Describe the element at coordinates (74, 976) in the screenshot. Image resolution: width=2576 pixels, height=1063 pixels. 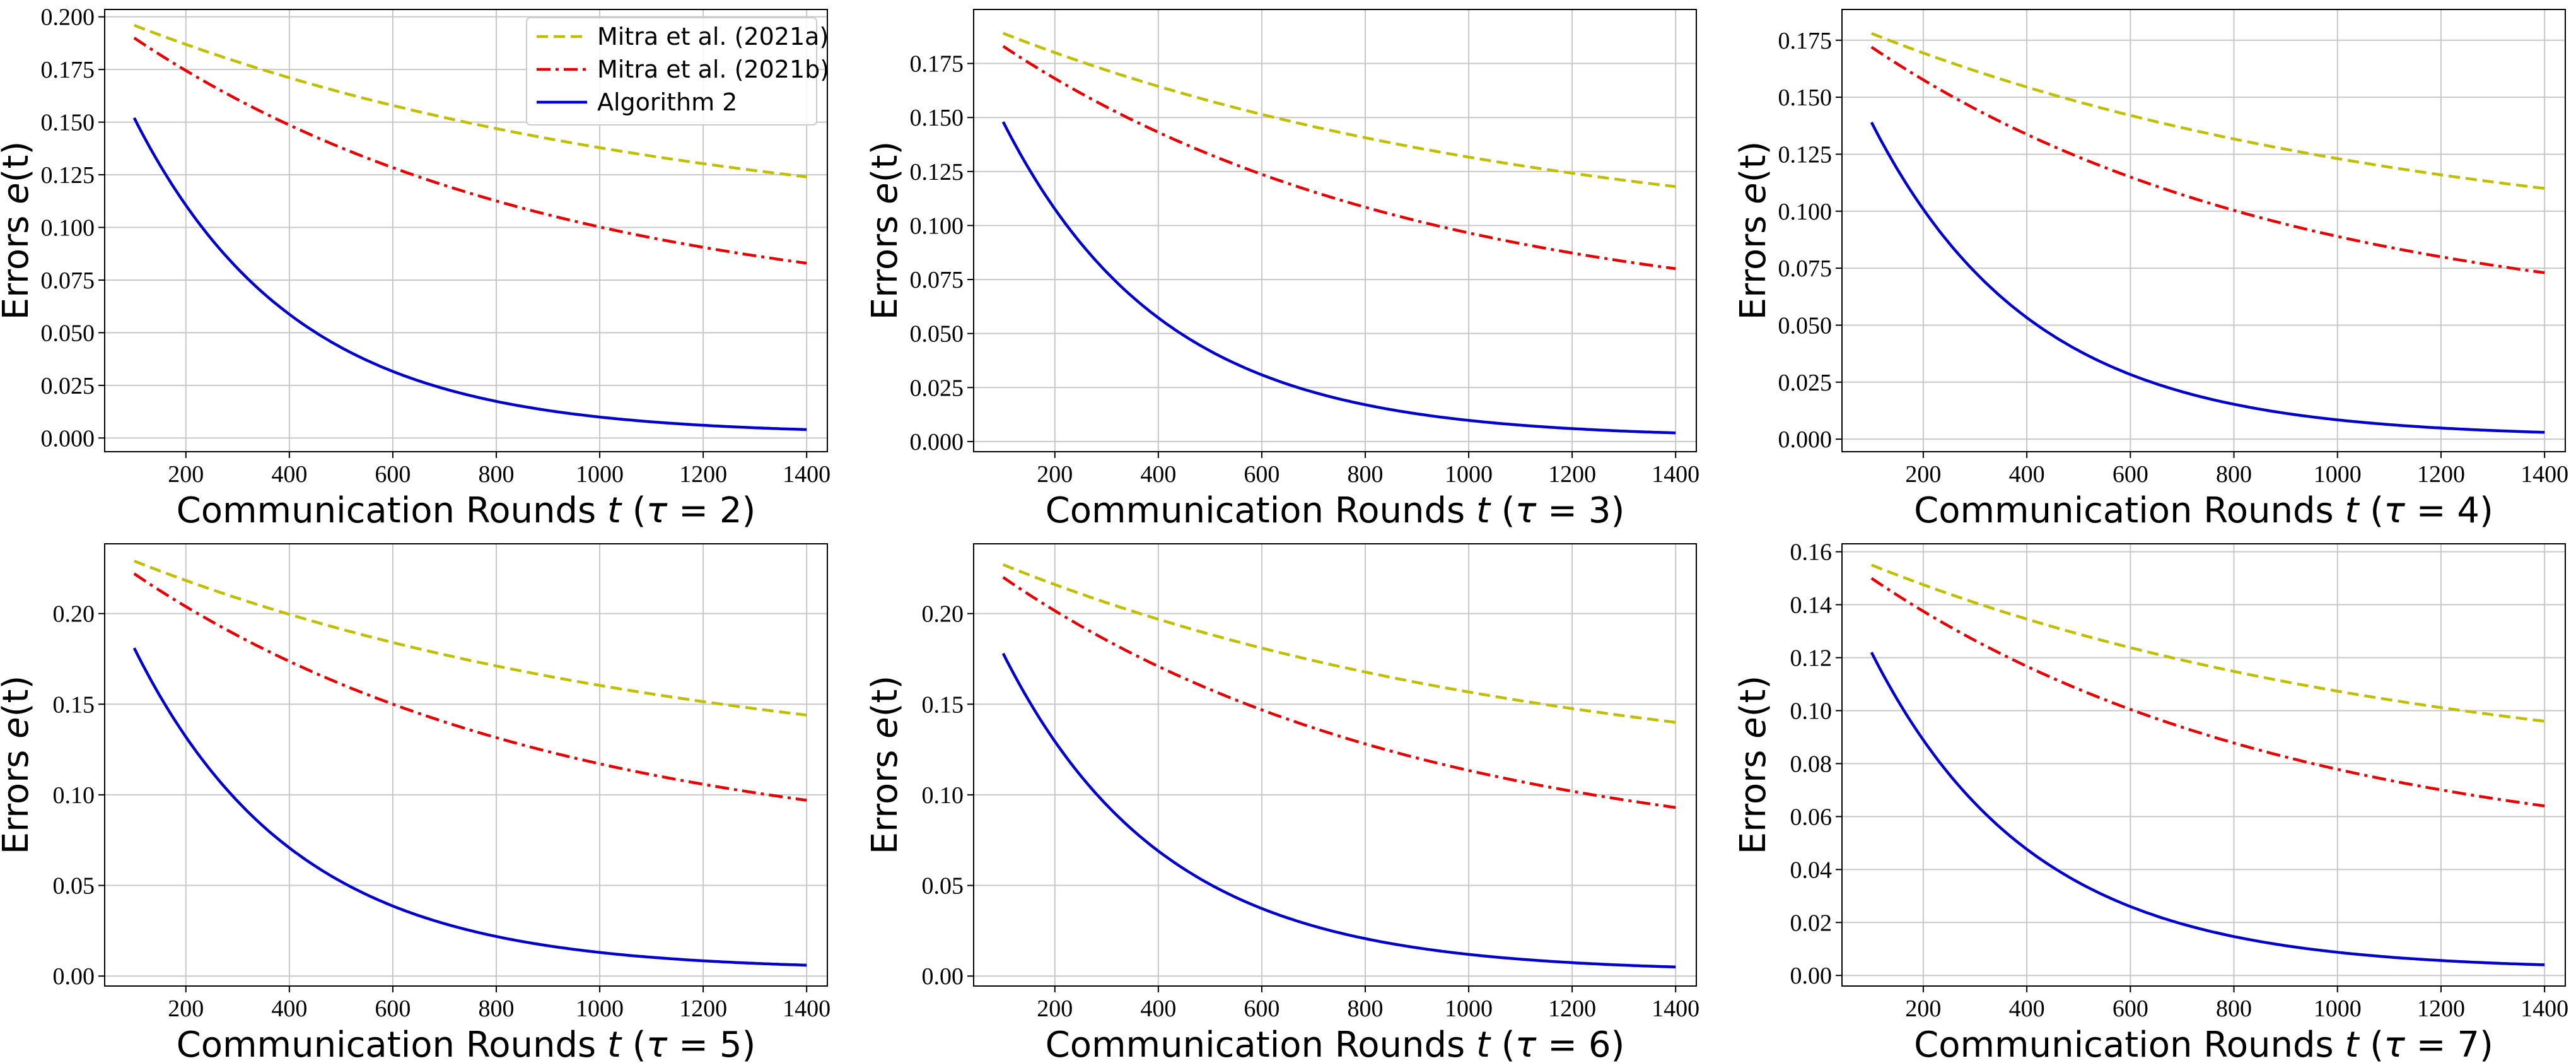
I see `y-tick-label: 0.00` at that location.